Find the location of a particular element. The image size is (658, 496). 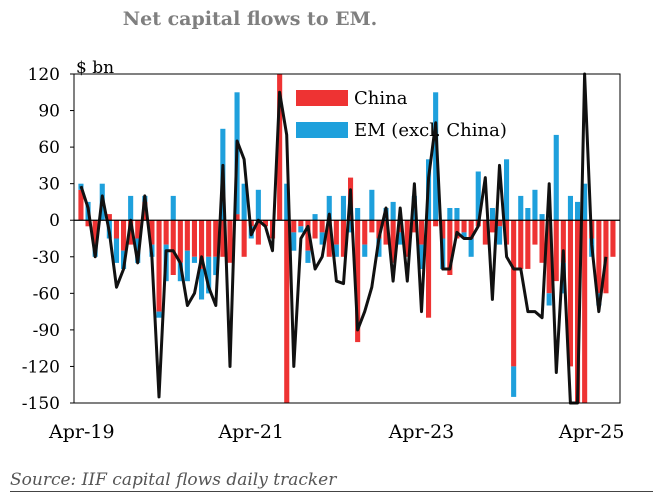

y-axis-label: $ bn is located at coordinates (95, 68).